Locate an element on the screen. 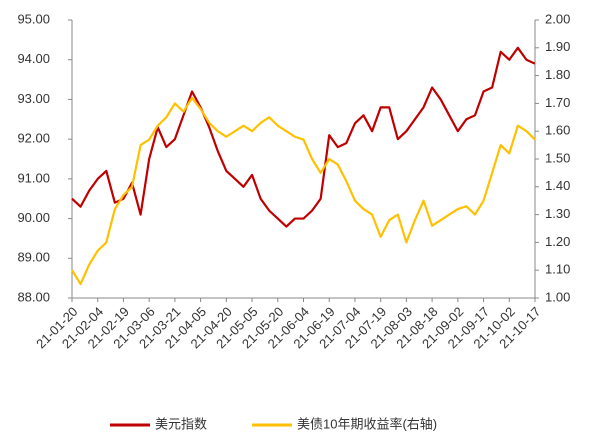 This screenshot has width=590, height=439. y-tick-label: 91.00 is located at coordinates (33, 177).